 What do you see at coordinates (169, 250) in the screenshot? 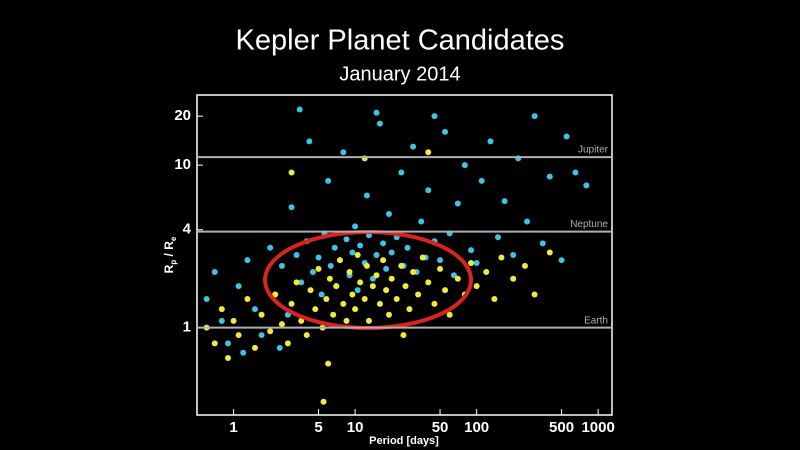
I see `y-label-part: / R` at bounding box center [169, 250].